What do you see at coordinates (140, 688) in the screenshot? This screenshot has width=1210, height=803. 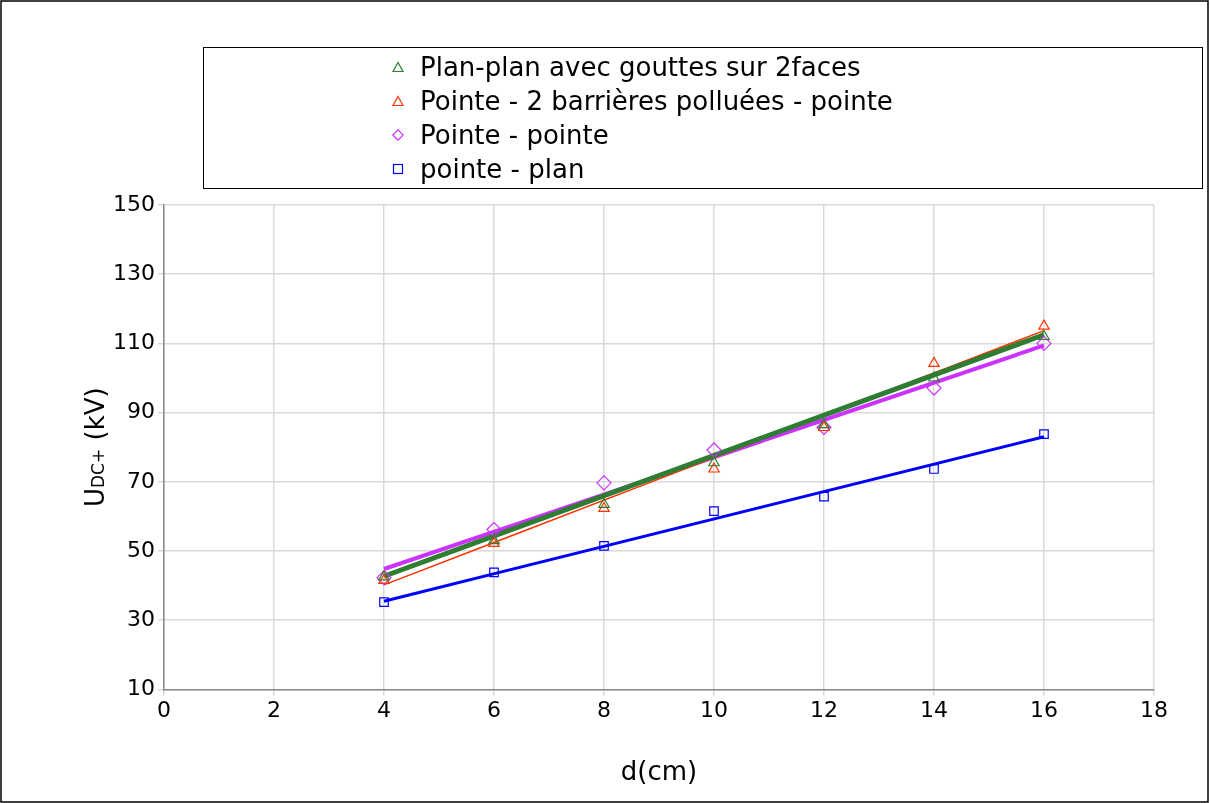 I see `y-tick-label: 10` at bounding box center [140, 688].